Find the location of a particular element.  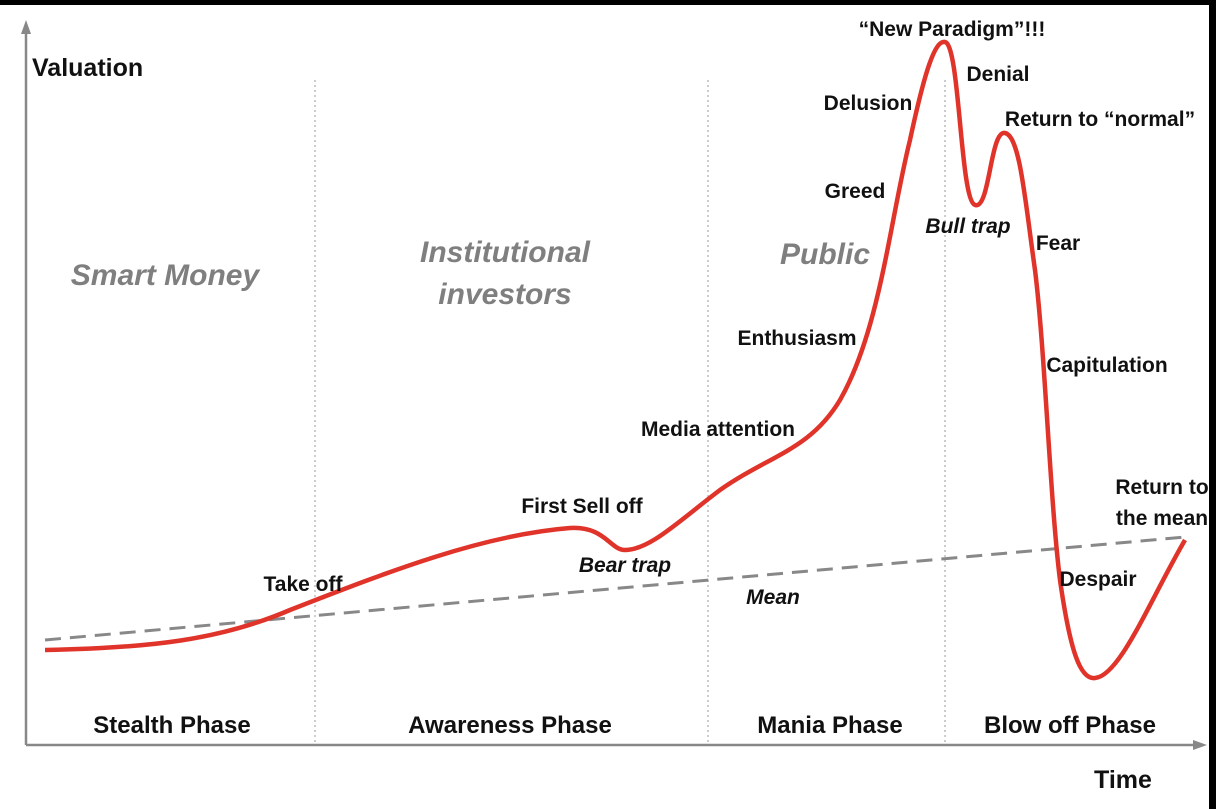

stage-label: Take off is located at coordinates (304, 584).